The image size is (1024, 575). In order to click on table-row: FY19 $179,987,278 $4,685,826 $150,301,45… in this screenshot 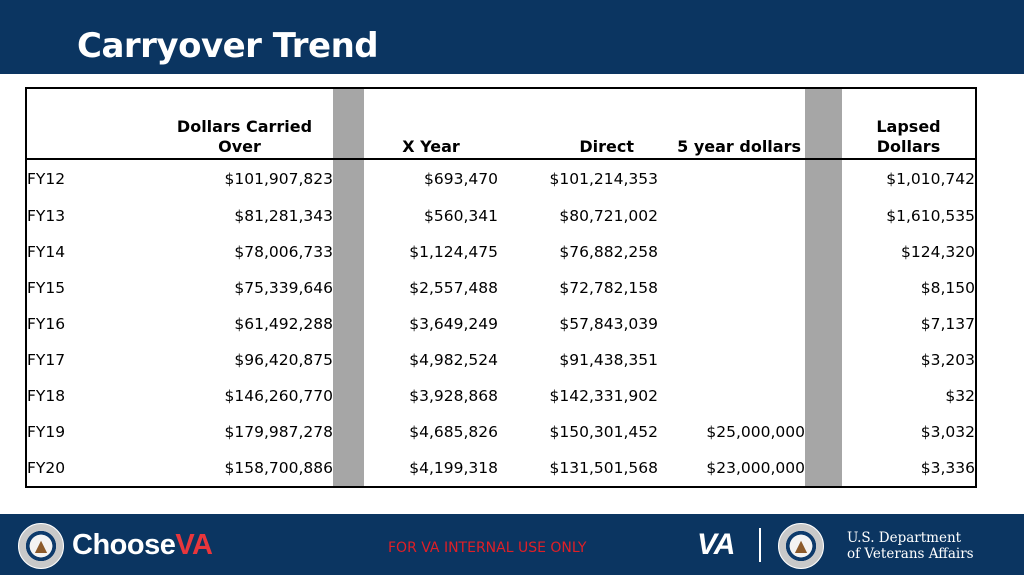, I will do `click(501, 432)`.